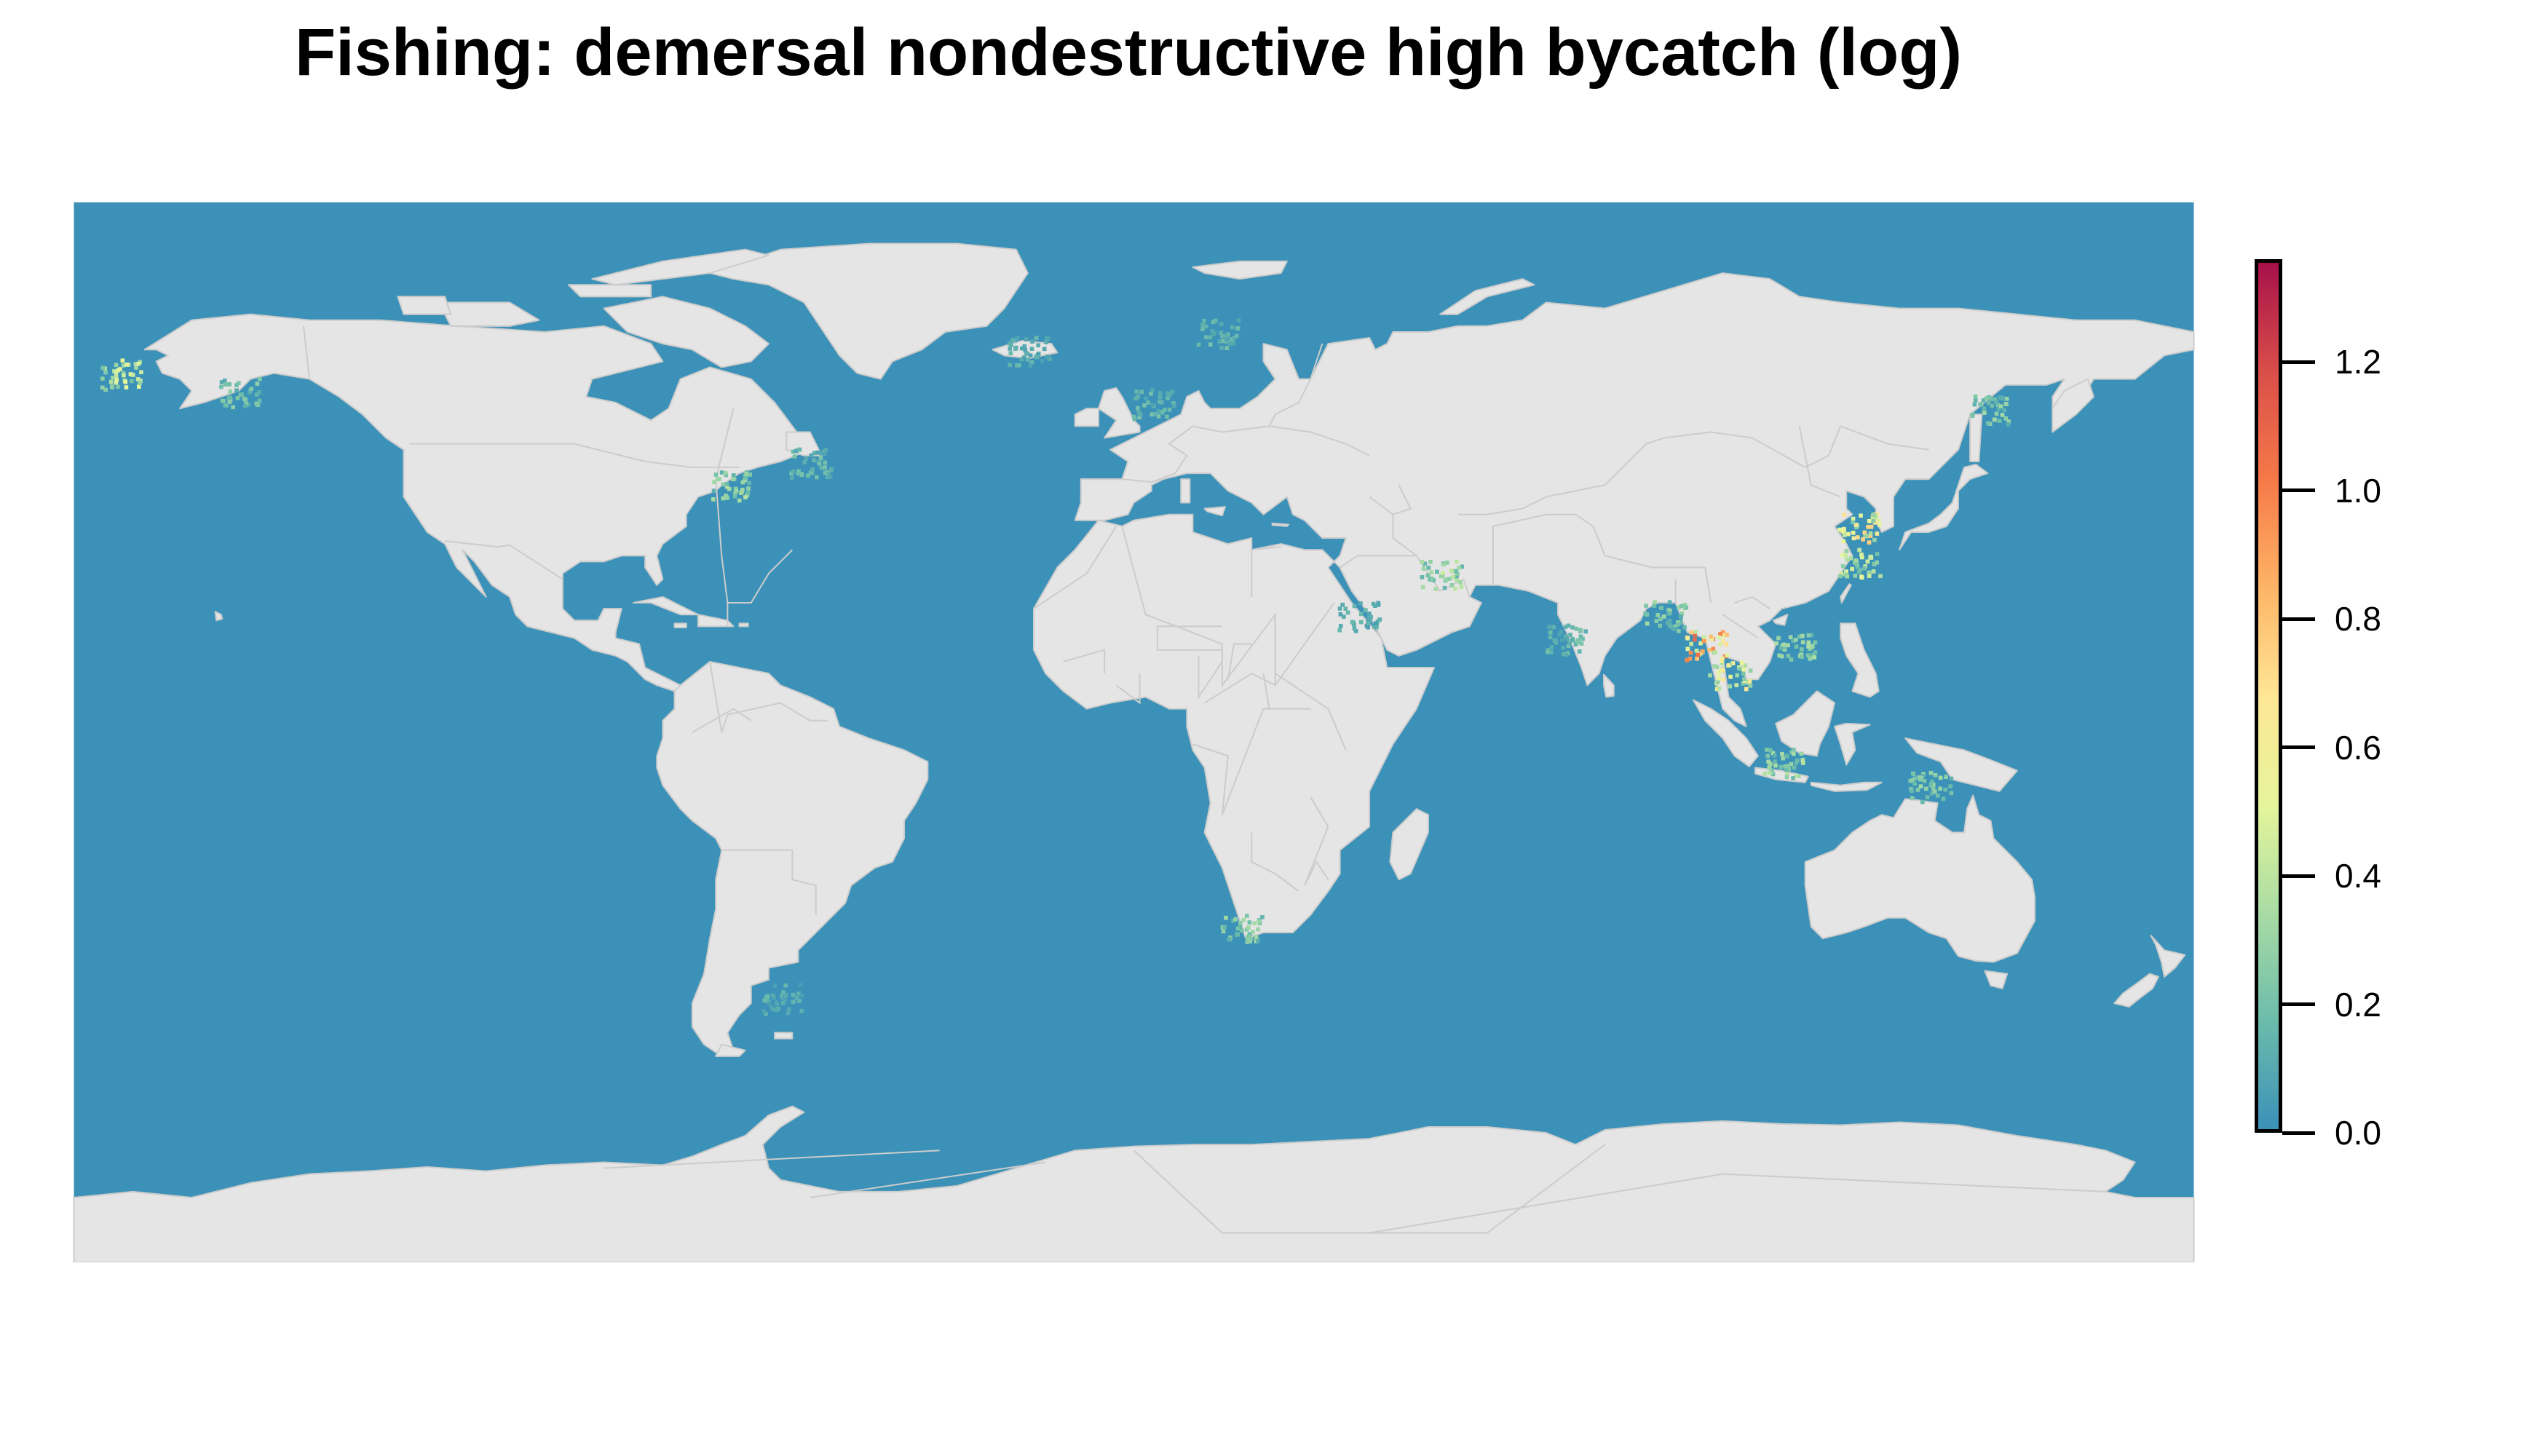  I want to click on baffin-island, so click(686, 332).